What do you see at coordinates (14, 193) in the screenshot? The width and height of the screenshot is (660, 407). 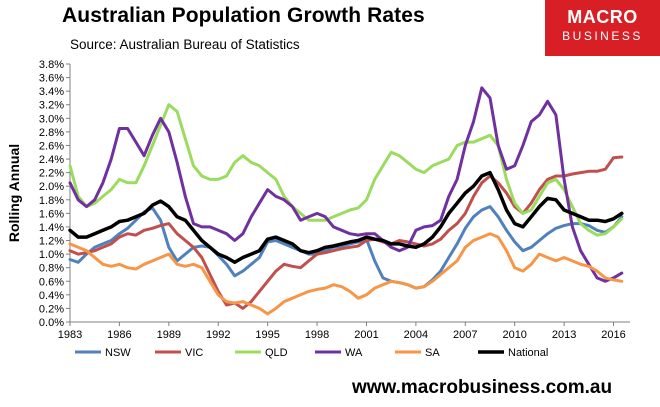 I see `y-axis-label: Rolling Annual` at bounding box center [14, 193].